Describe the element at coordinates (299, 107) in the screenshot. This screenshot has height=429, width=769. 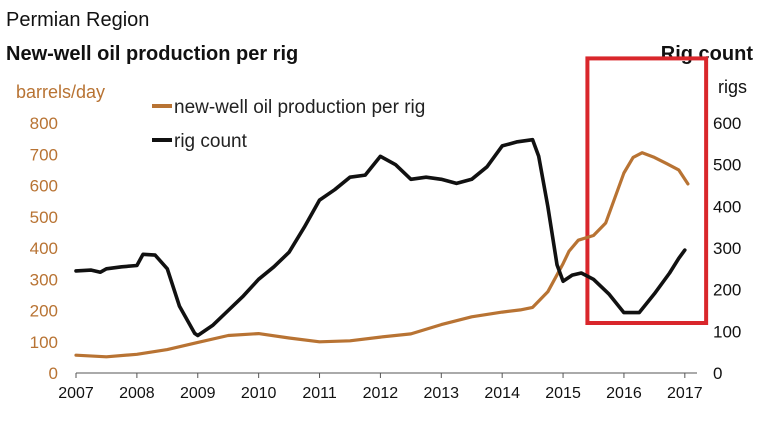
I see `legend-label: new-well oil production per rig` at that location.